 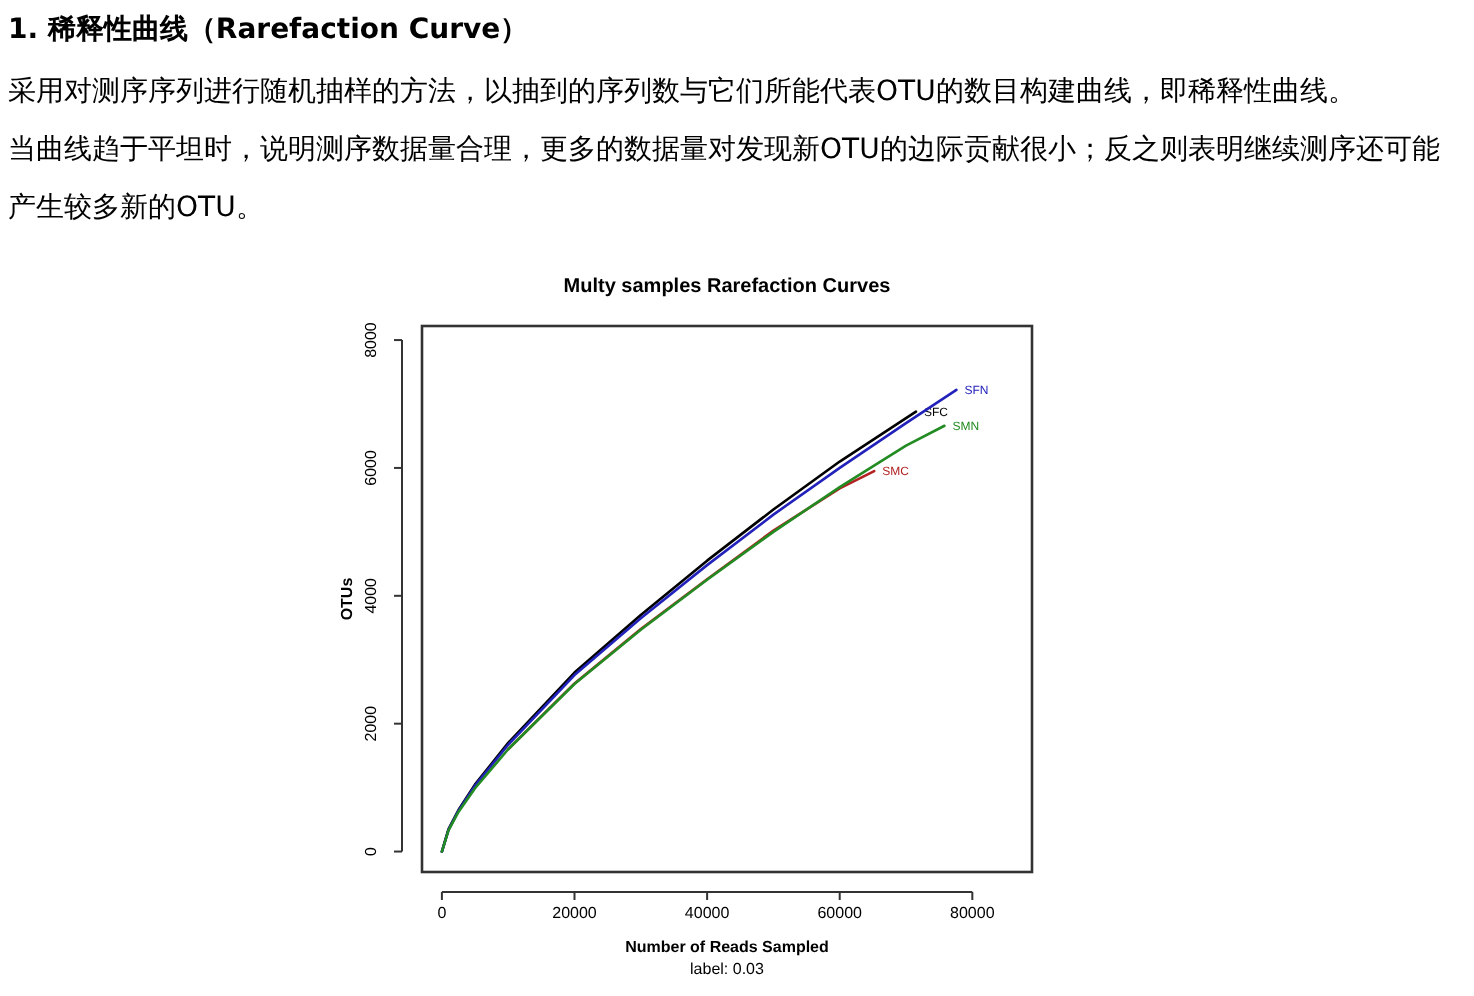 I want to click on x-tick-label: 80000, so click(x=973, y=913).